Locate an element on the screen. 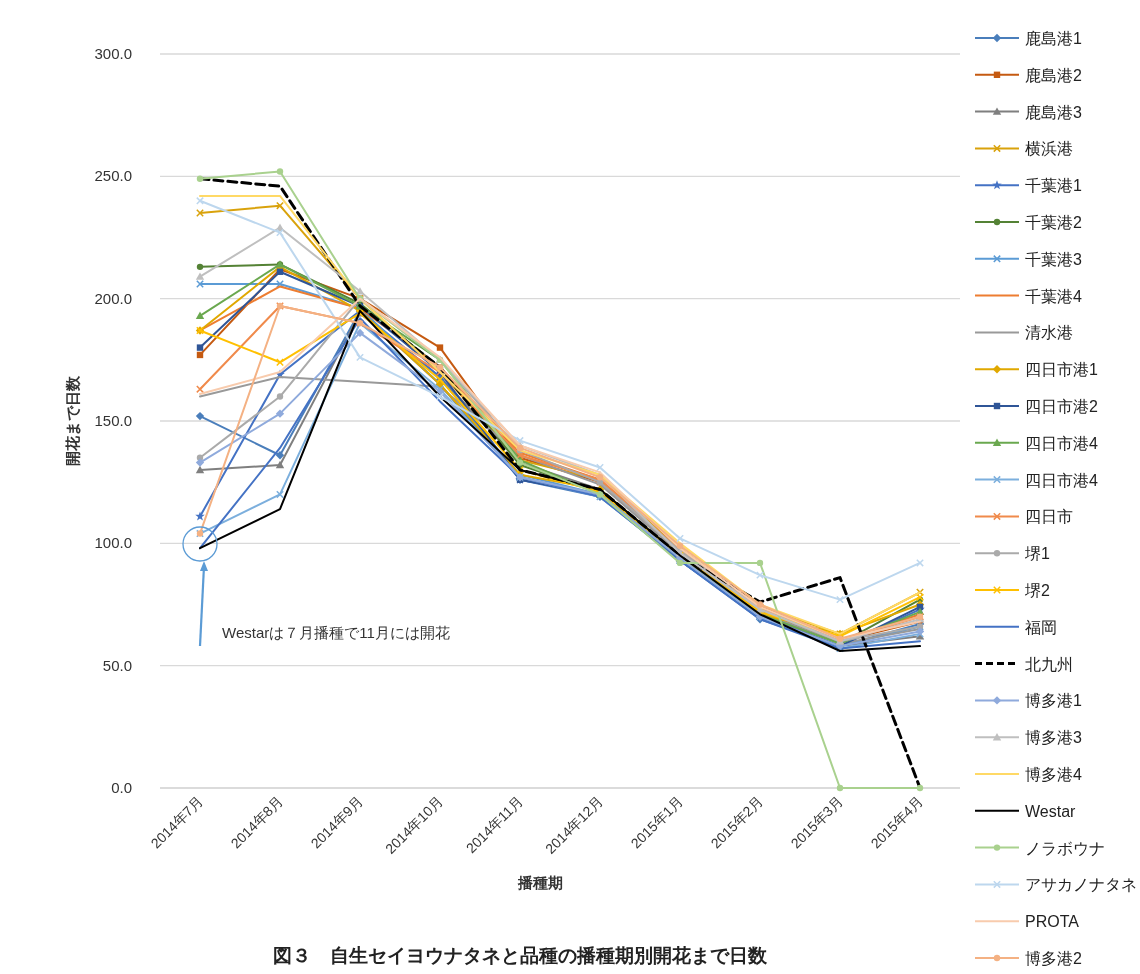  legend-label: Westar is located at coordinates (1051, 811).